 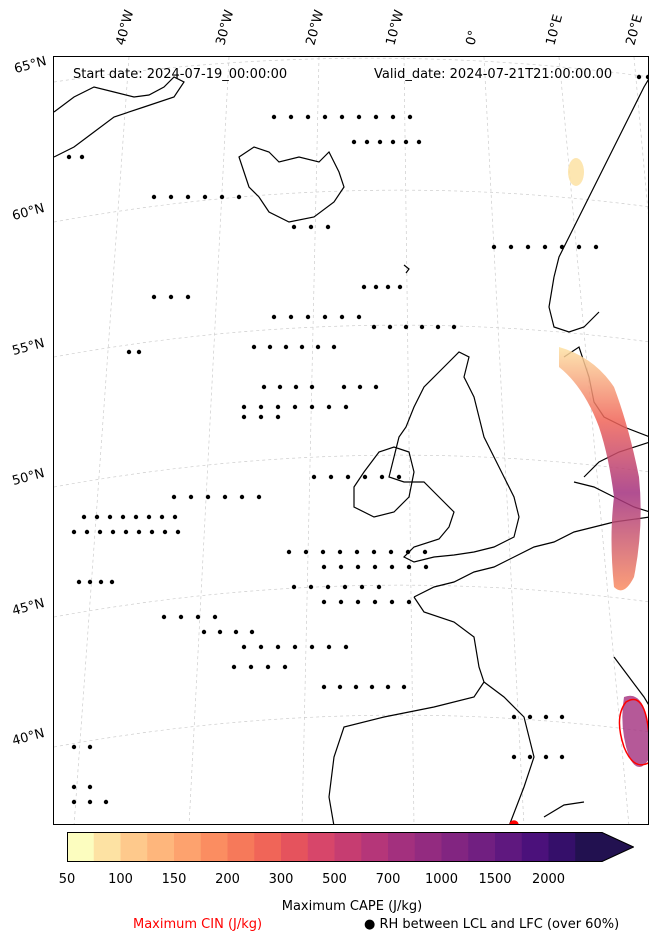 What do you see at coordinates (472, 37) in the screenshot?
I see `lon-label-0: 0°` at bounding box center [472, 37].